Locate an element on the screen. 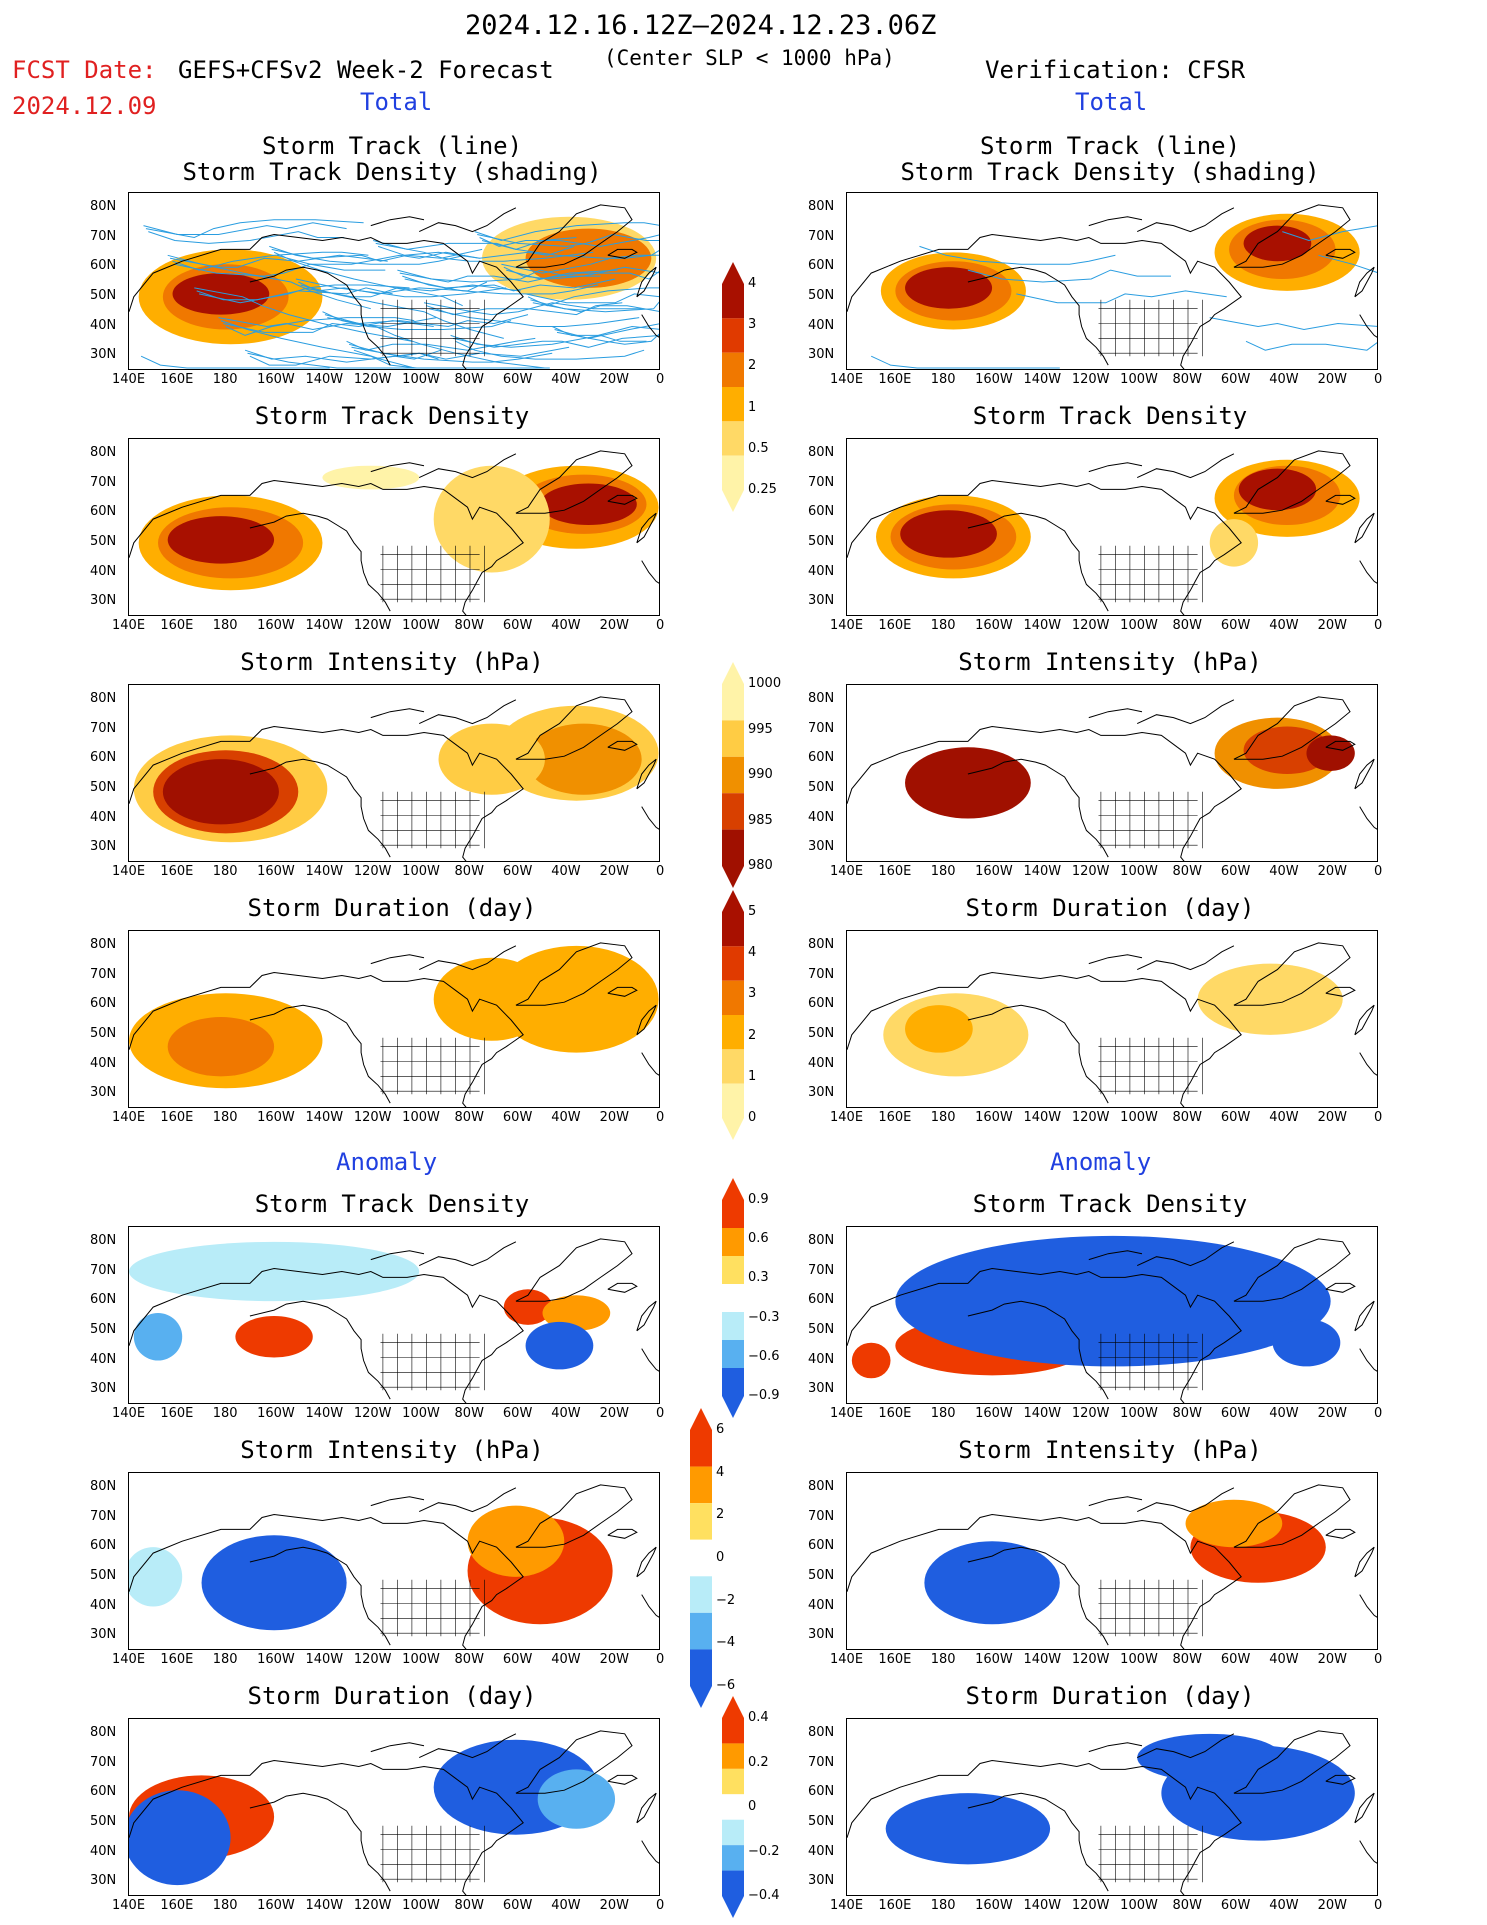 This screenshot has width=1487, height=1925. colorbar-label: 0.3 is located at coordinates (758, 1278).